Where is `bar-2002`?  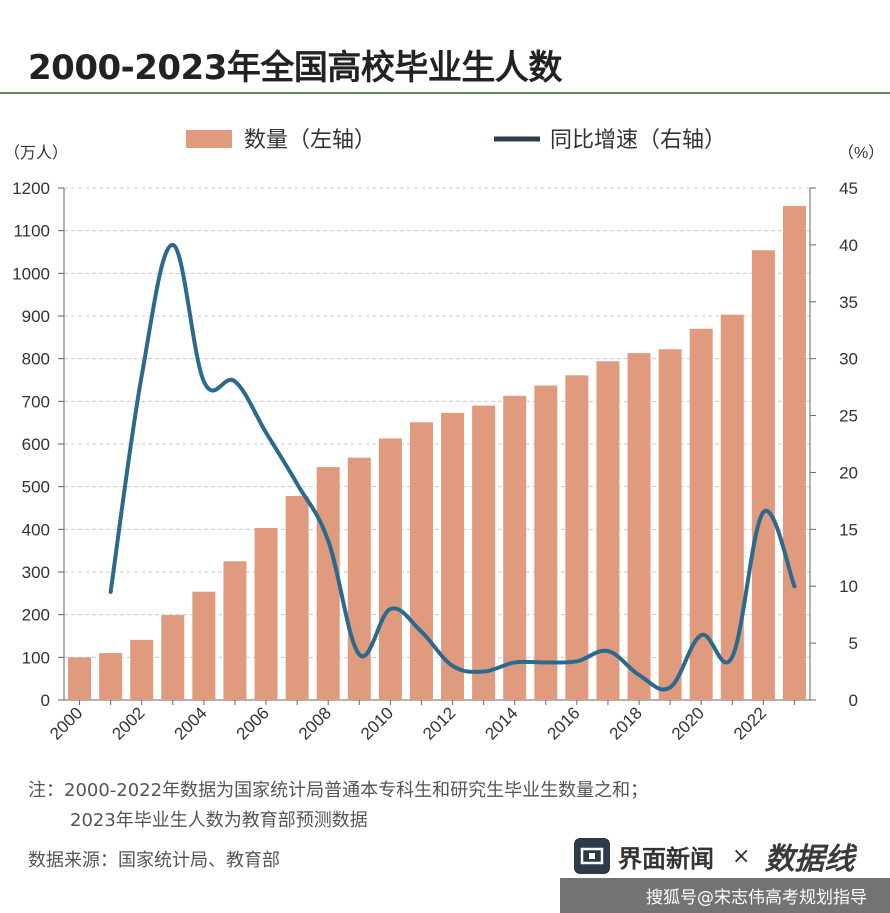 bar-2002 is located at coordinates (142, 669).